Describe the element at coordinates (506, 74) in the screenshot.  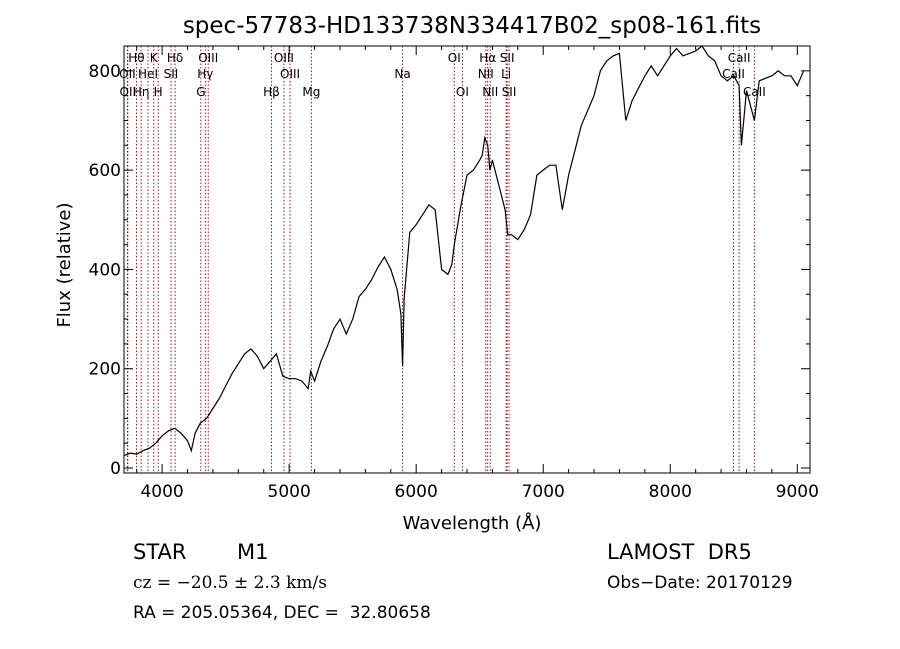
I see `spectral-line-label: Li` at that location.